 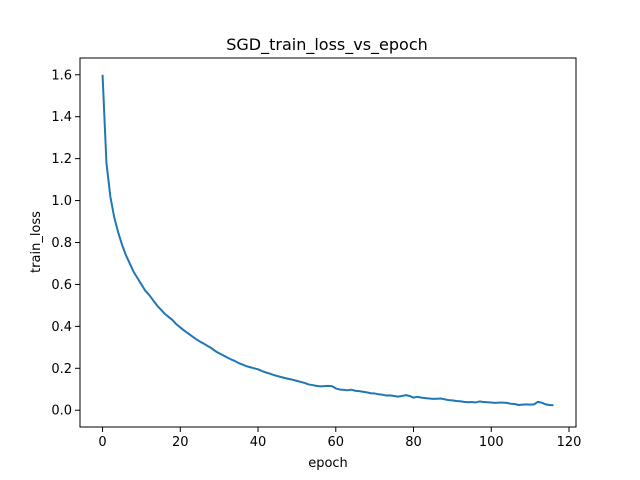 What do you see at coordinates (61, 369) in the screenshot?
I see `y-tick-label: 0.2` at bounding box center [61, 369].